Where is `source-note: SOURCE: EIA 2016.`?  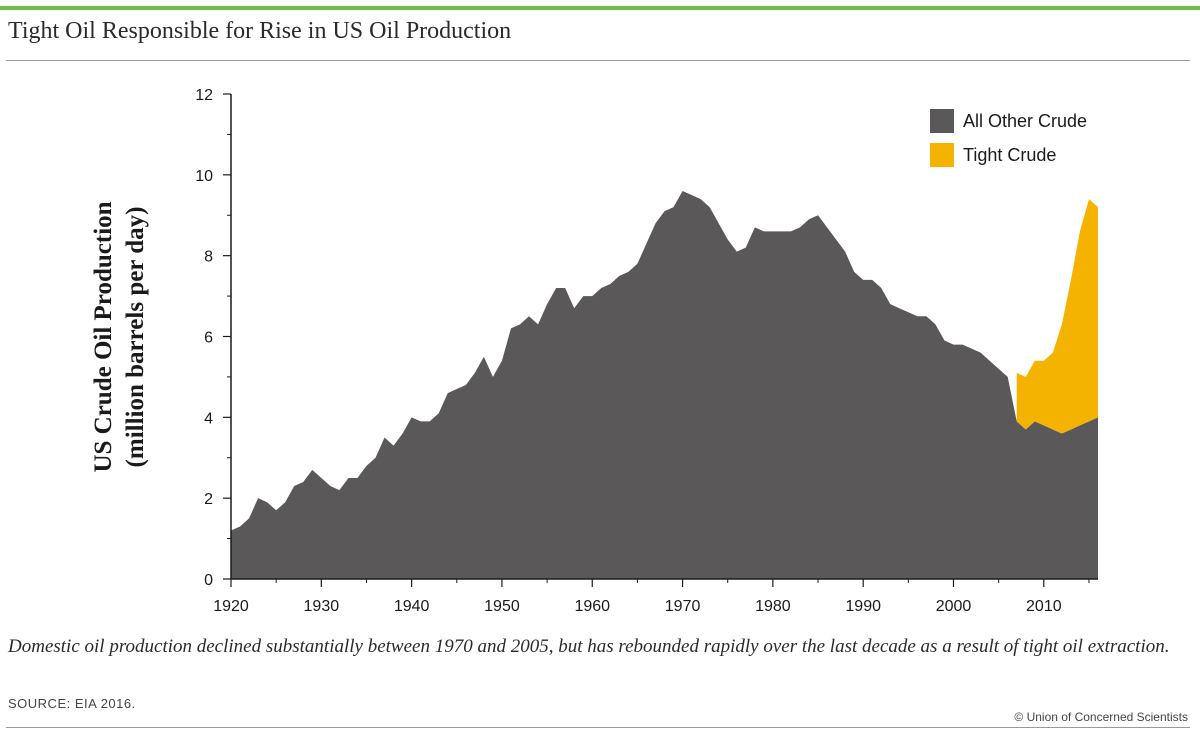
source-note: SOURCE: EIA 2016. is located at coordinates (72, 703).